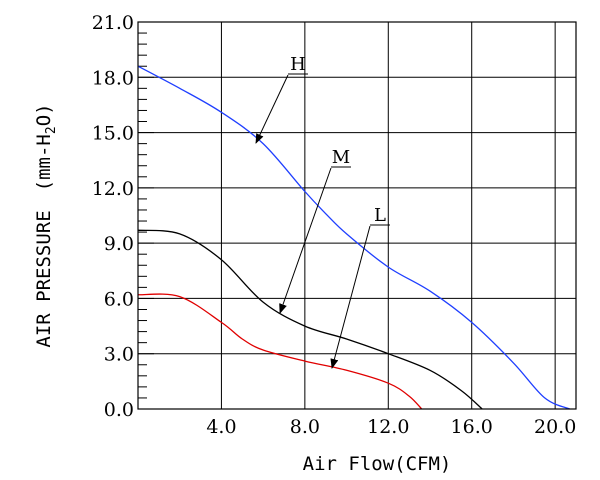 This screenshot has height=480, width=600. Describe the element at coordinates (146, 215) in the screenshot. I see `minor-ticks` at that location.